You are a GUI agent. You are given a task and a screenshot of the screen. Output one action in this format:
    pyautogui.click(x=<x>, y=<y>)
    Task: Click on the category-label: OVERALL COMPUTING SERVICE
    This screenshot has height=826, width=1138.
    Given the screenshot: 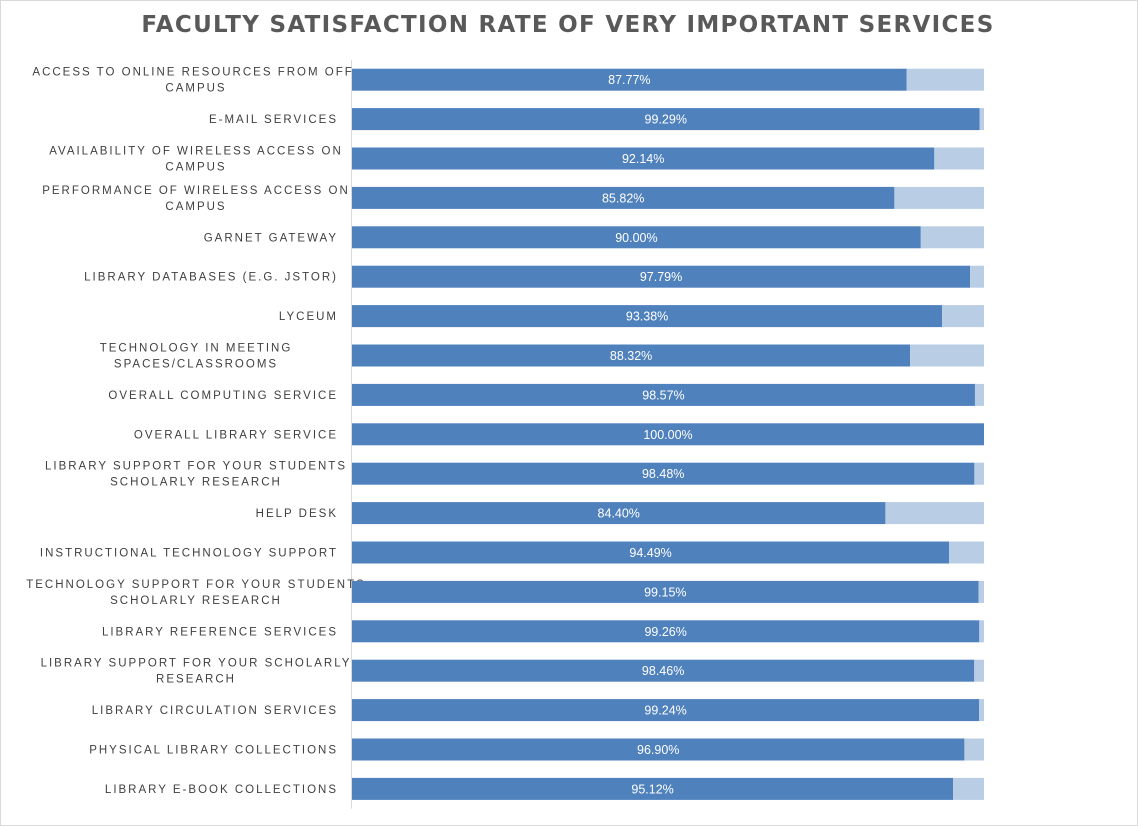 What is the action you would take?
    pyautogui.click(x=223, y=396)
    